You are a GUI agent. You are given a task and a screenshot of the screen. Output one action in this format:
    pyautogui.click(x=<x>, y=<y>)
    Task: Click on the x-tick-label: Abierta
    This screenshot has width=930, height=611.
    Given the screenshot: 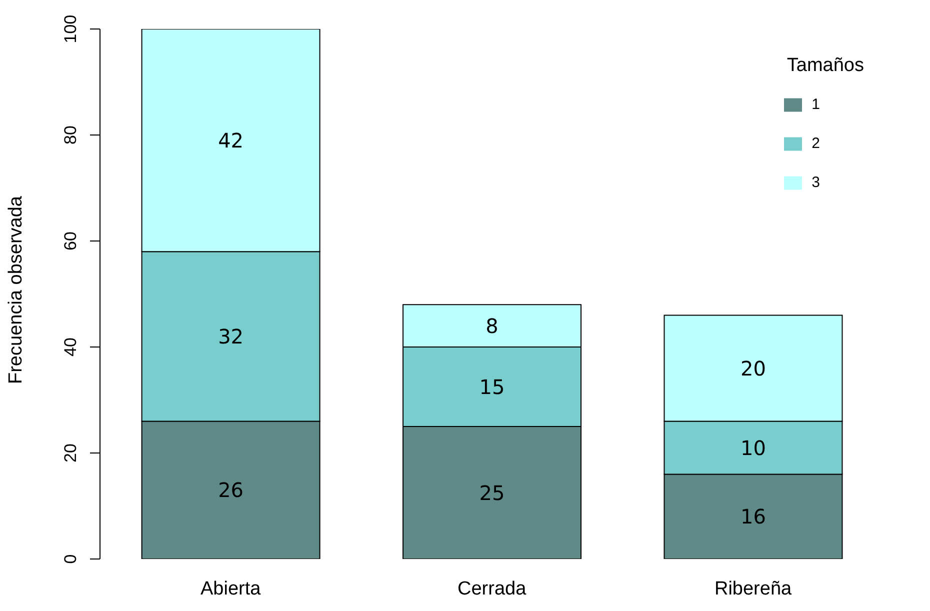 What is the action you would take?
    pyautogui.click(x=231, y=589)
    